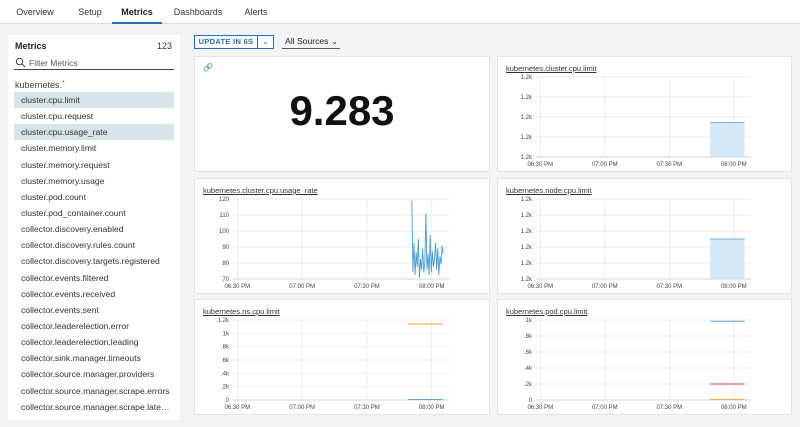 The image size is (800, 427). Describe the element at coordinates (68, 293) in the screenshot. I see `metric-list-item: collector.events.received` at that location.